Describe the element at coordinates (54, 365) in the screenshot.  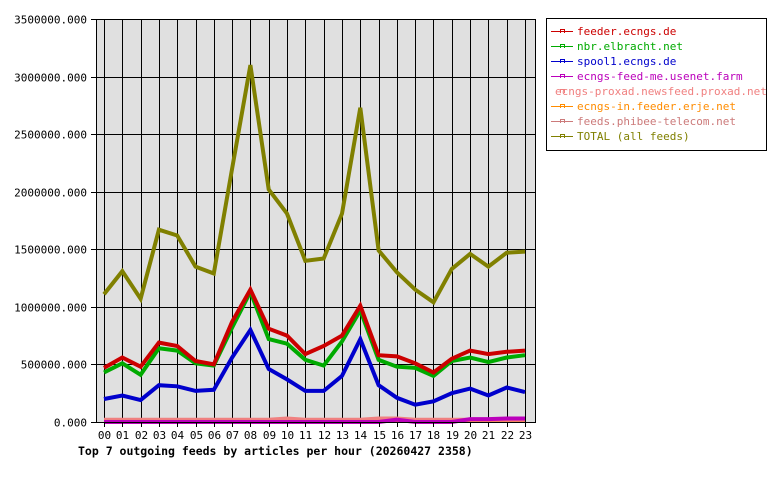
I see `y-tick-label: 500000.000` at that location.